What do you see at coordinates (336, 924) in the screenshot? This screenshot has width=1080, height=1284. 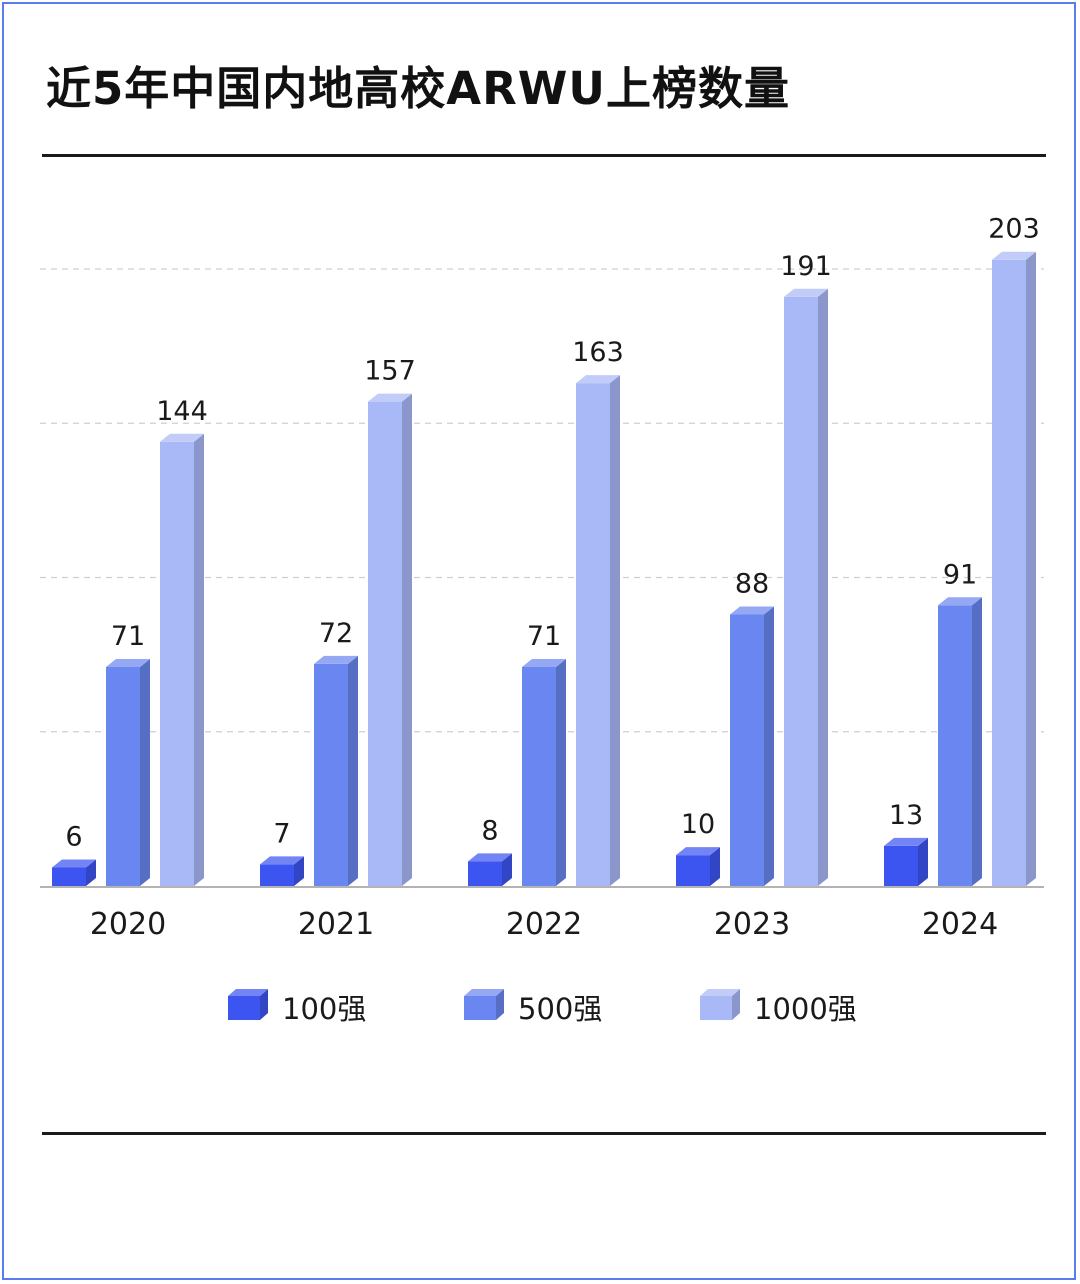 I see `x-tick-label-2021: 2021` at bounding box center [336, 924].